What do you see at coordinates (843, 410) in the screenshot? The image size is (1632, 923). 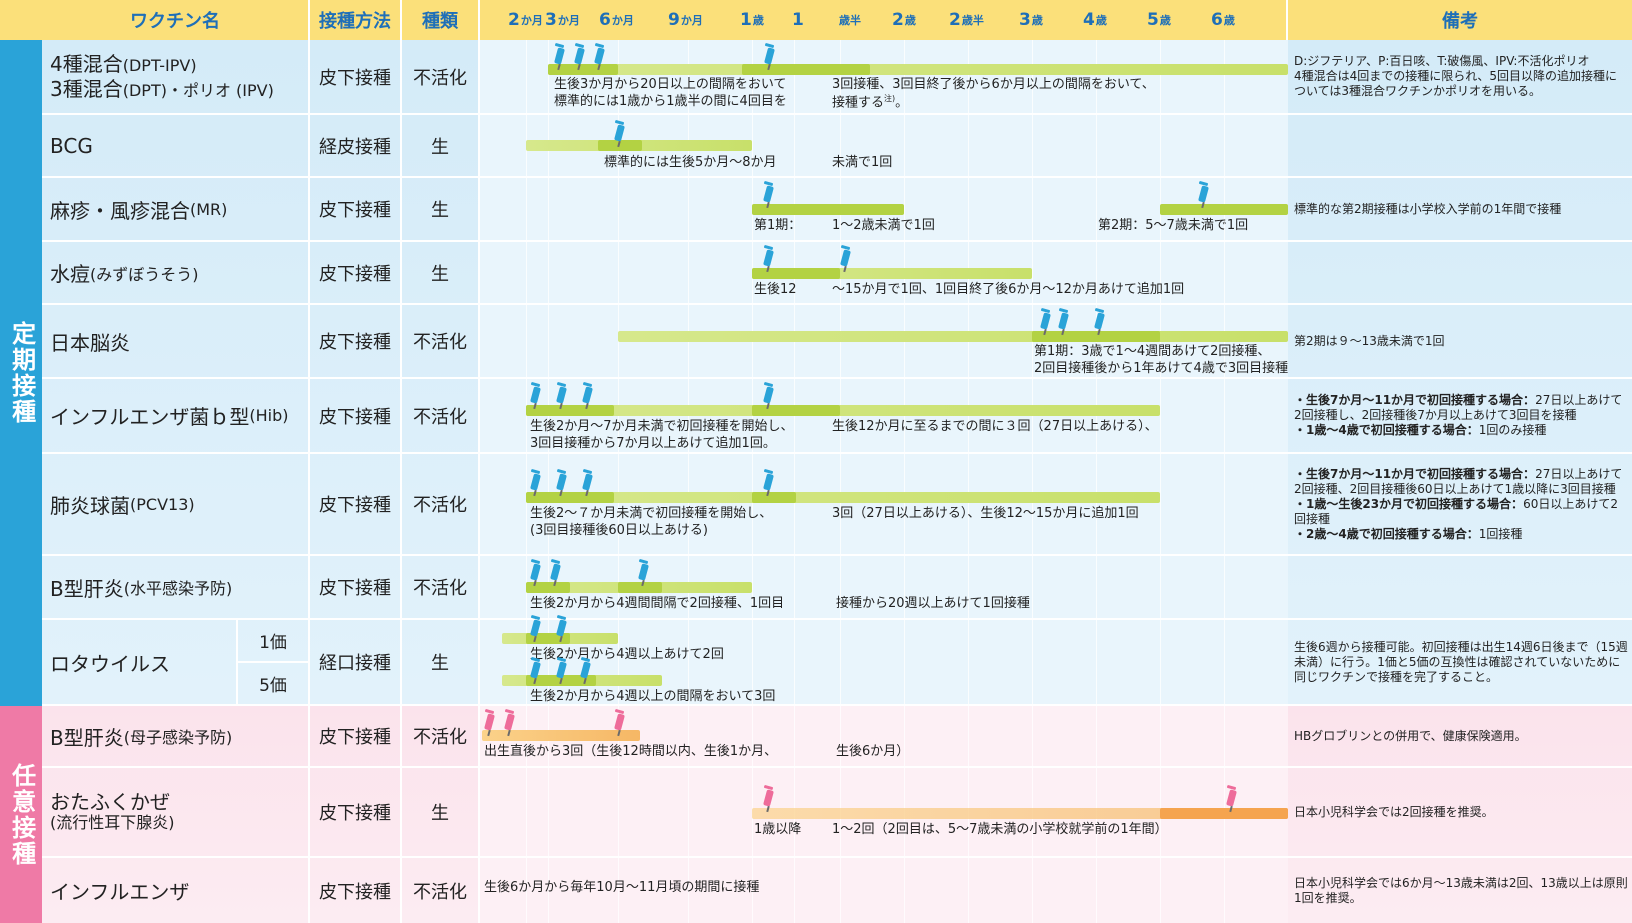 I see `bar-hib-range` at bounding box center [843, 410].